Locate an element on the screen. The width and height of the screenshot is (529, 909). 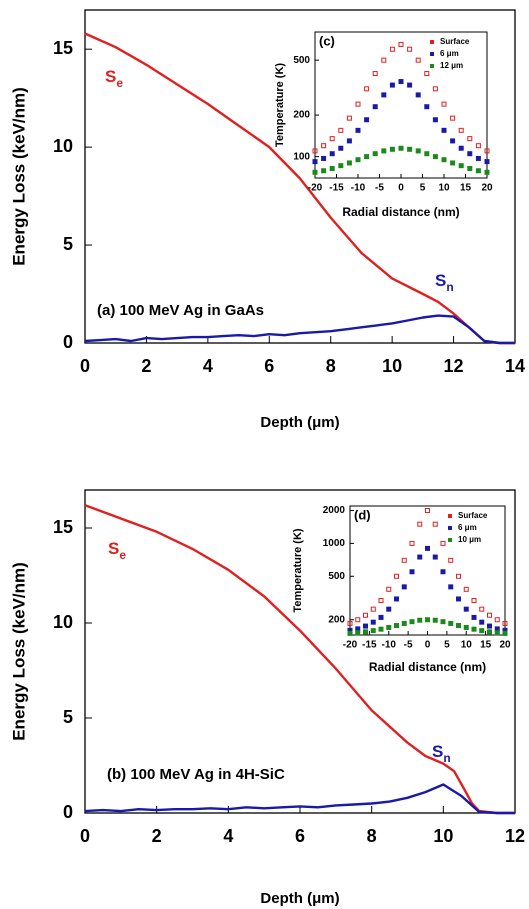
series-label: Se is located at coordinates (114, 78).